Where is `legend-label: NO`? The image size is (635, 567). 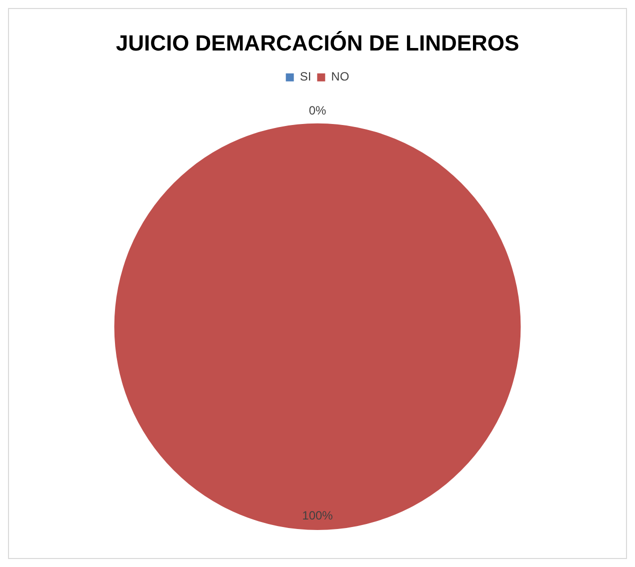
legend-label: NO is located at coordinates (340, 77).